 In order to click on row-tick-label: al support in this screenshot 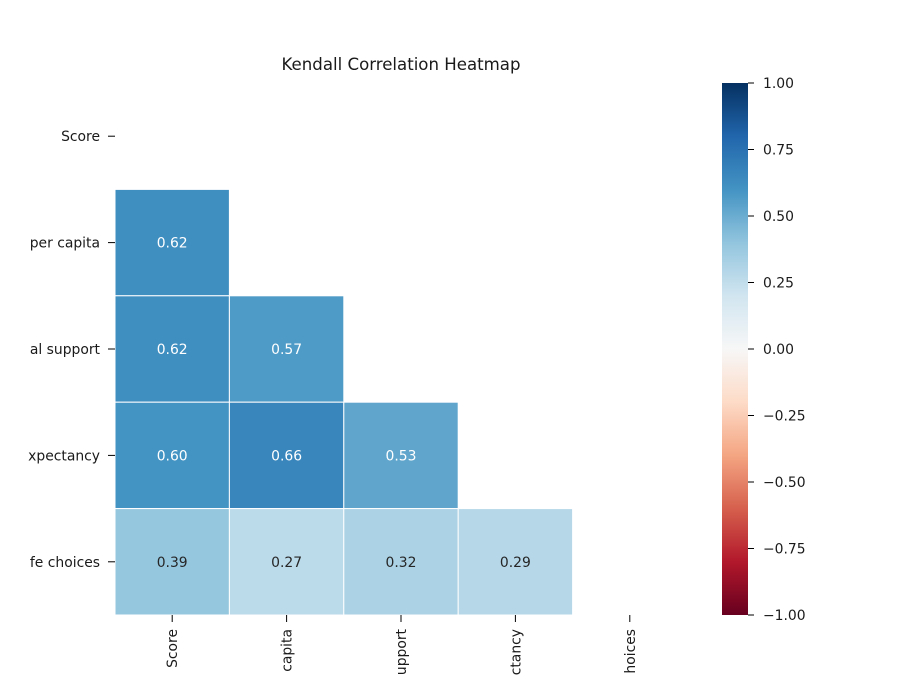, I will do `click(65, 350)`.